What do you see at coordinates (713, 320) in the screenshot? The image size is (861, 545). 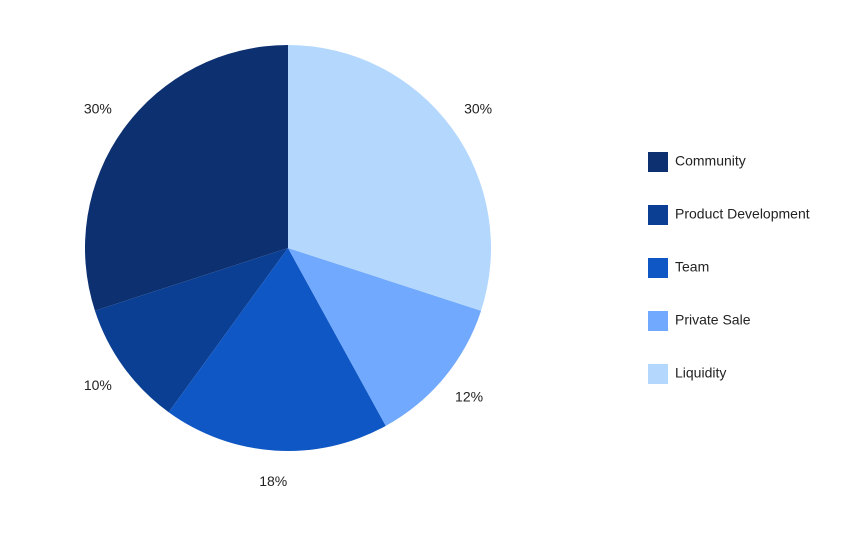 I see `legend-label: Private Sale` at bounding box center [713, 320].